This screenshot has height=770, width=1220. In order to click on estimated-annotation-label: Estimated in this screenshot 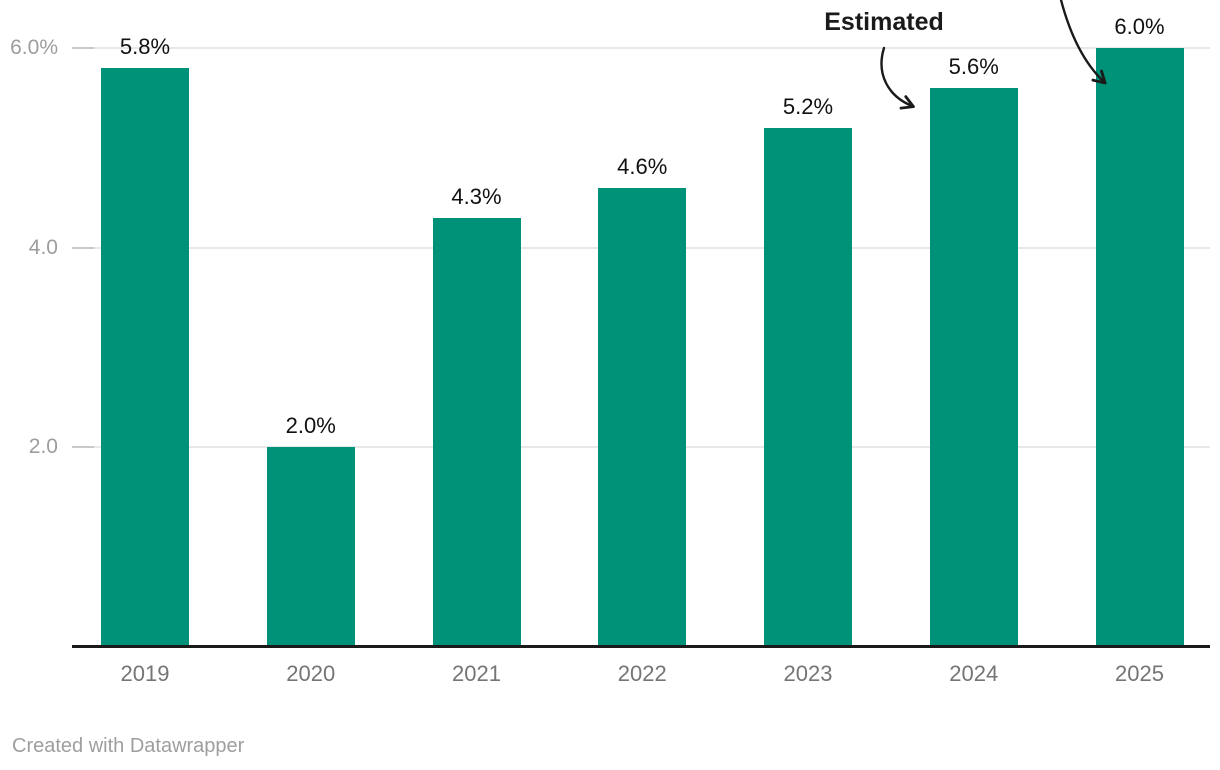, I will do `click(884, 22)`.